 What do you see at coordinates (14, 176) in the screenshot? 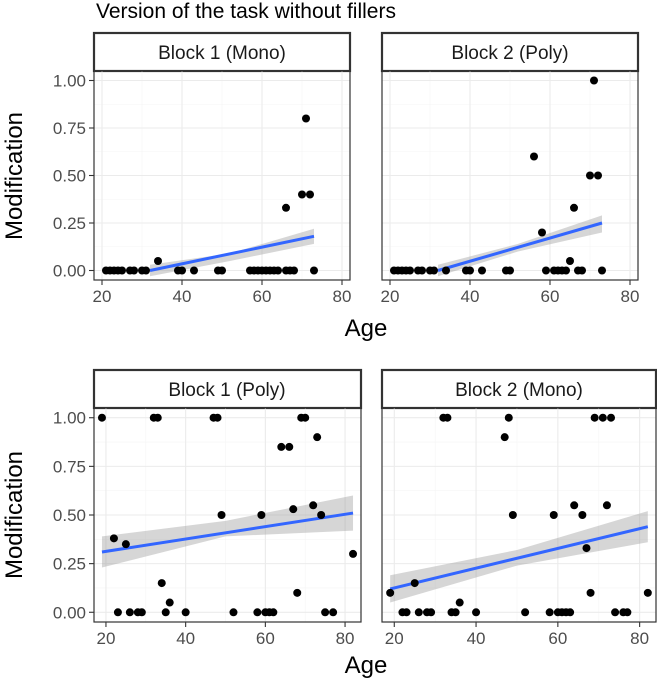
I see `y-axis-title-top: Modification` at bounding box center [14, 176].